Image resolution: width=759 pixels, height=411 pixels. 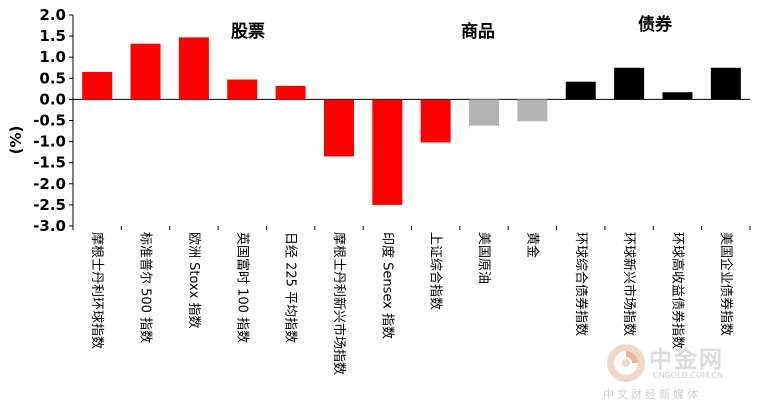 What do you see at coordinates (49, 184) in the screenshot?
I see `y-tick-label: -2.0` at bounding box center [49, 184].